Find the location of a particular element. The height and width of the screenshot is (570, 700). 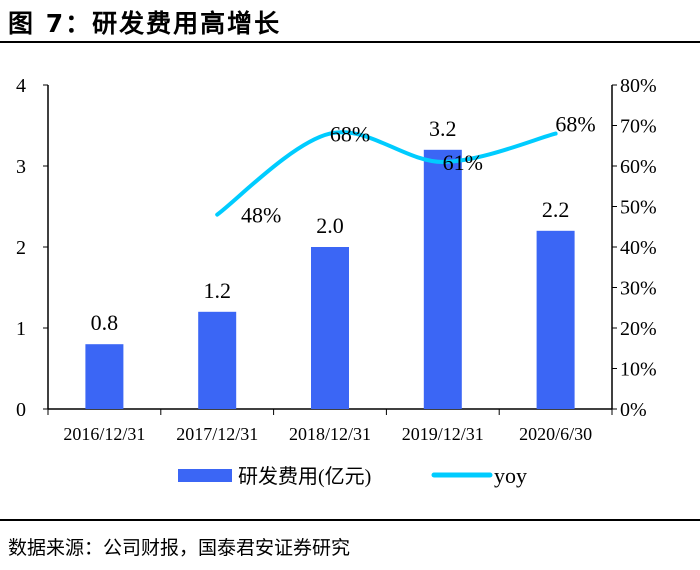

source-divider is located at coordinates (350, 520).